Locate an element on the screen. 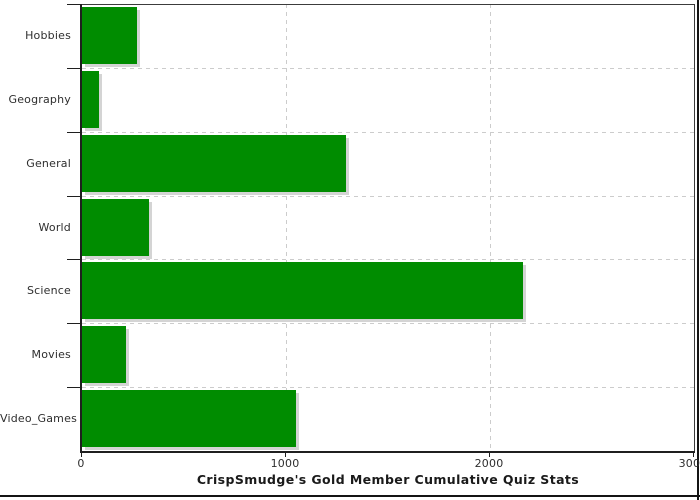  bar-video_games is located at coordinates (189, 419).